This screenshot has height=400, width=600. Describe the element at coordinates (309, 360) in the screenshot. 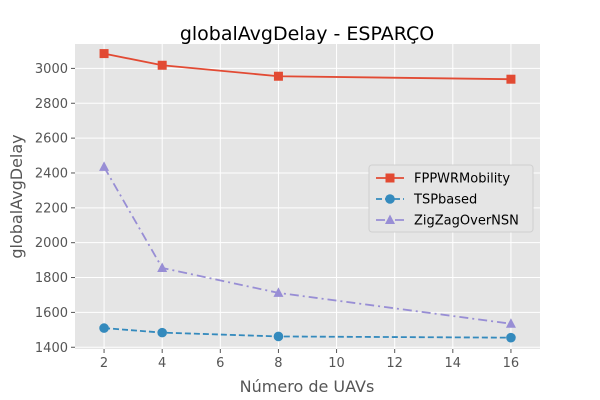

I see `x-axis: 2 4 6 8 10 12 14 16` at that location.